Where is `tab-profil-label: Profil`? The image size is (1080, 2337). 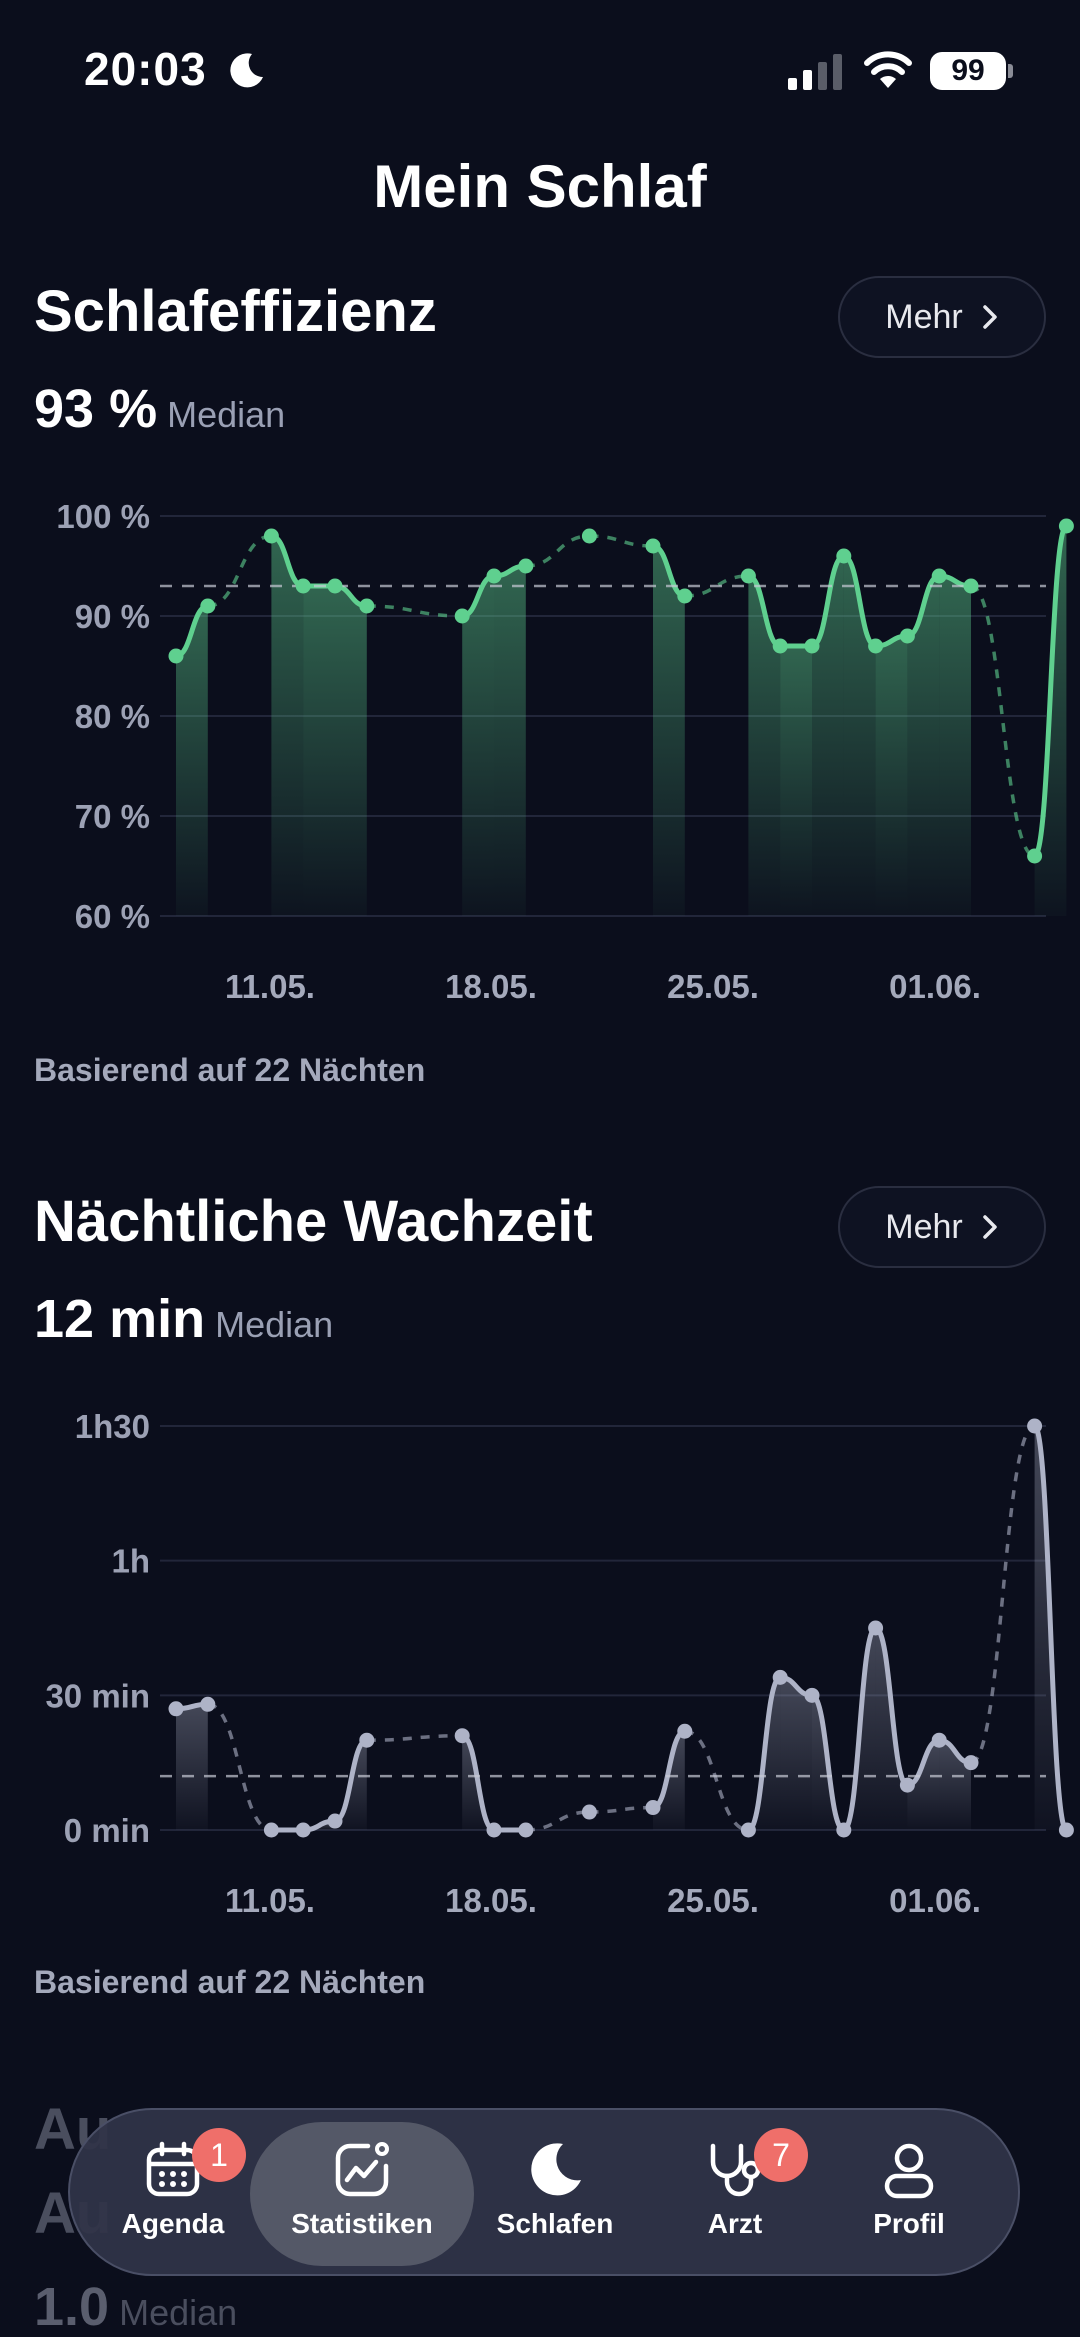 tab-profil-label: Profil is located at coordinates (909, 2223).